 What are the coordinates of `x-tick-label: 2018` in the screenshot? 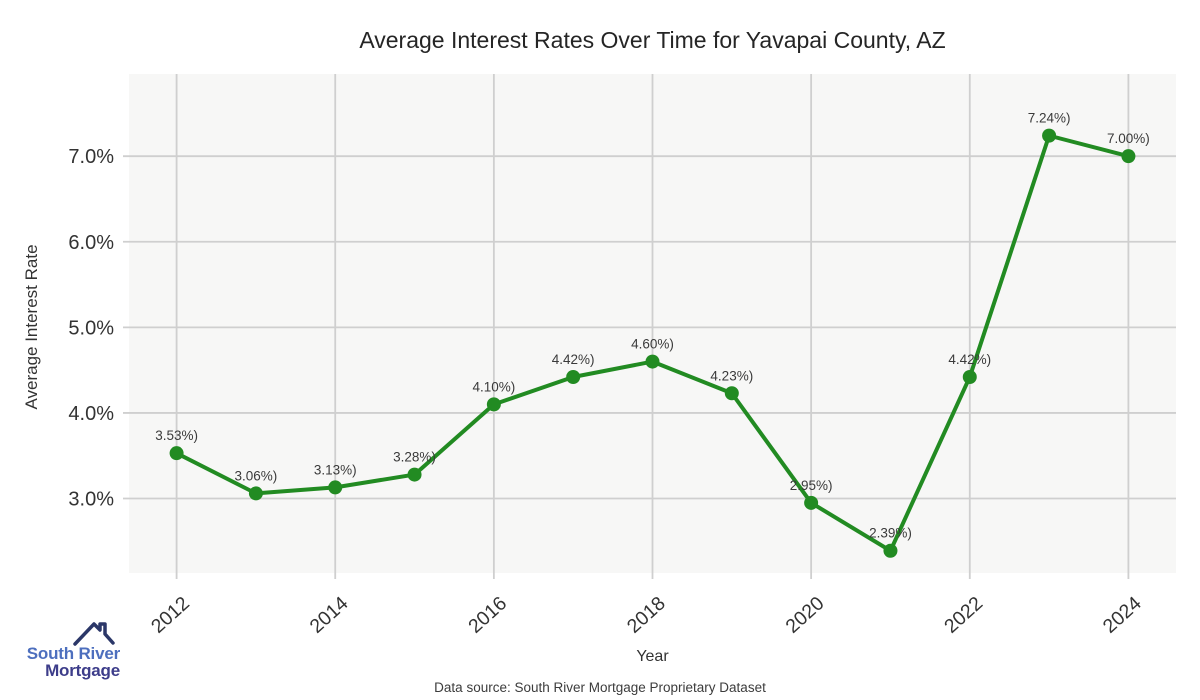 It's located at (646, 614).